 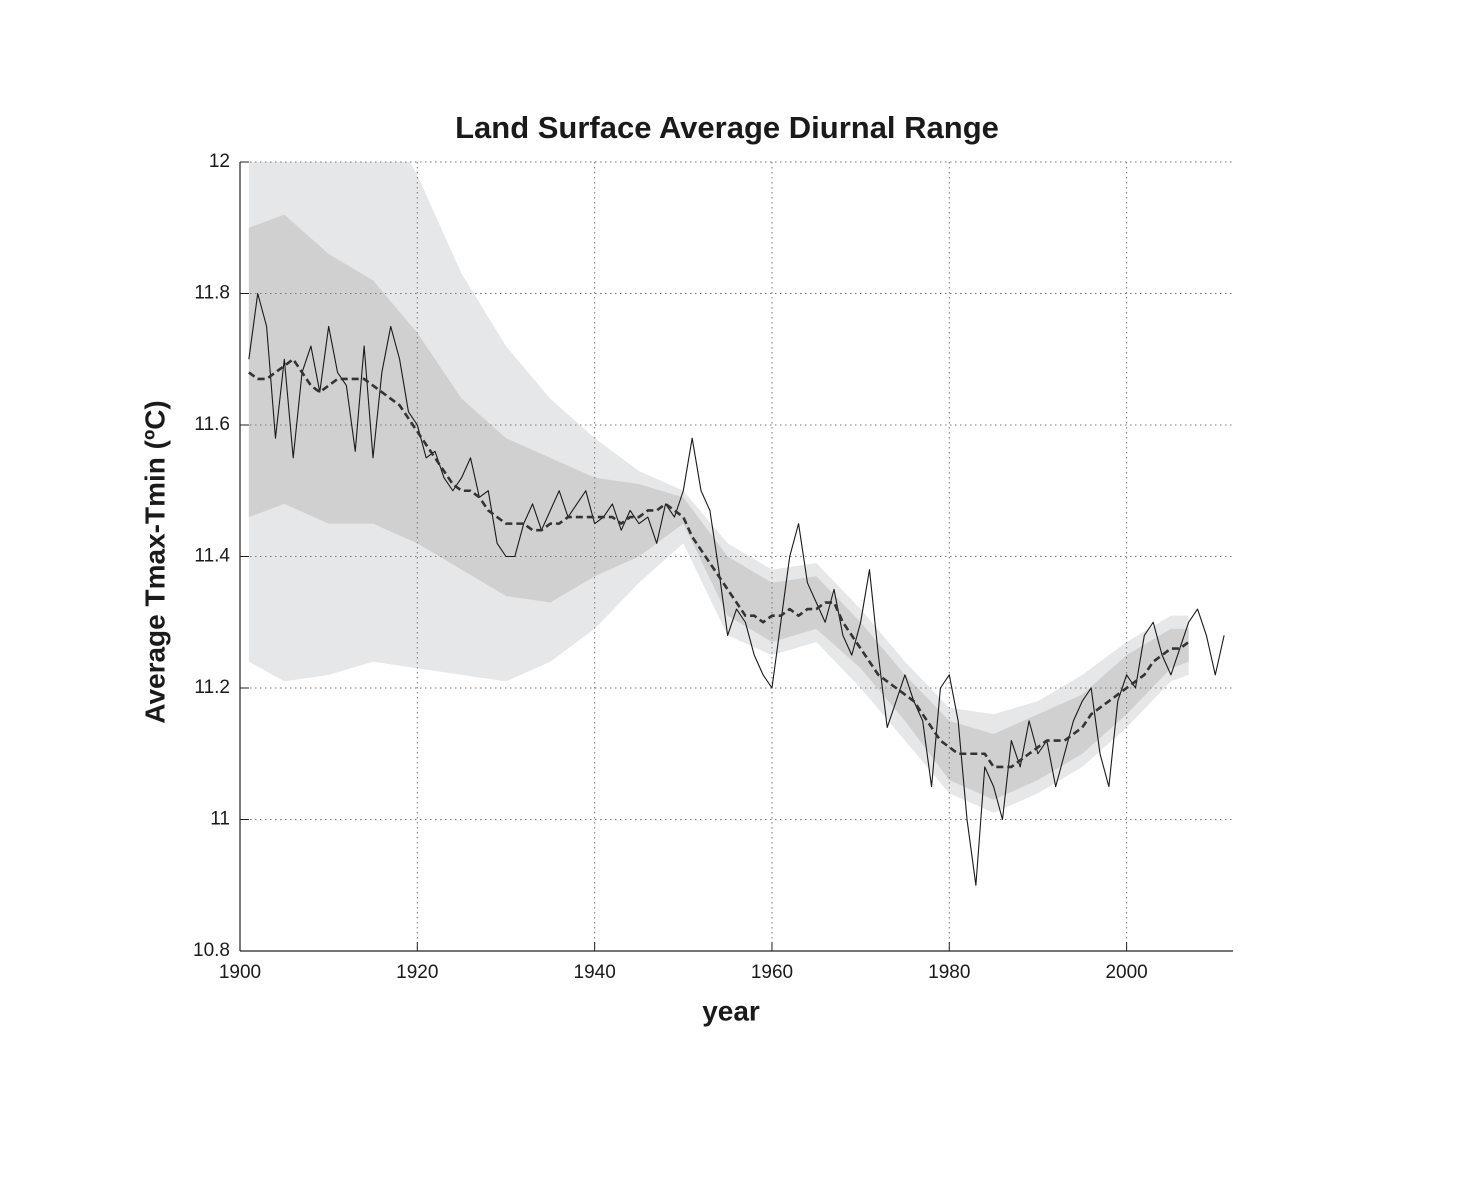 I want to click on y-tick-label: 11, so click(x=220, y=819).